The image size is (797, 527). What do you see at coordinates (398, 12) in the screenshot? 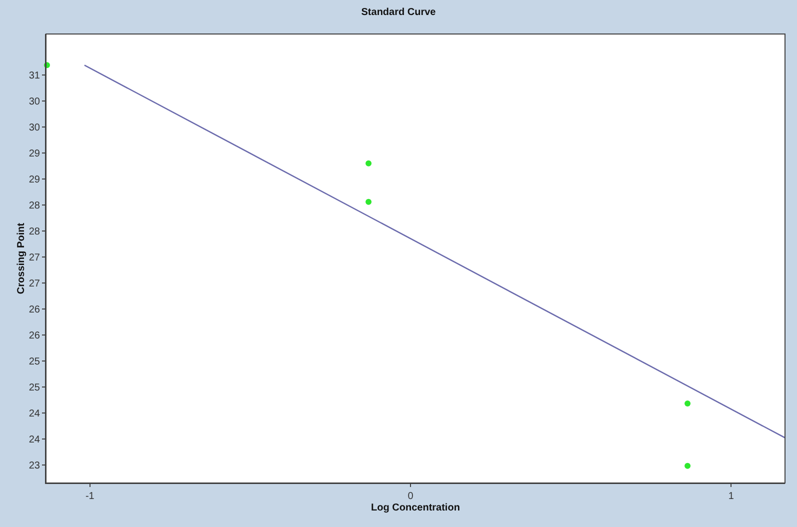
I see `chart-title: Standard Curve` at bounding box center [398, 12].